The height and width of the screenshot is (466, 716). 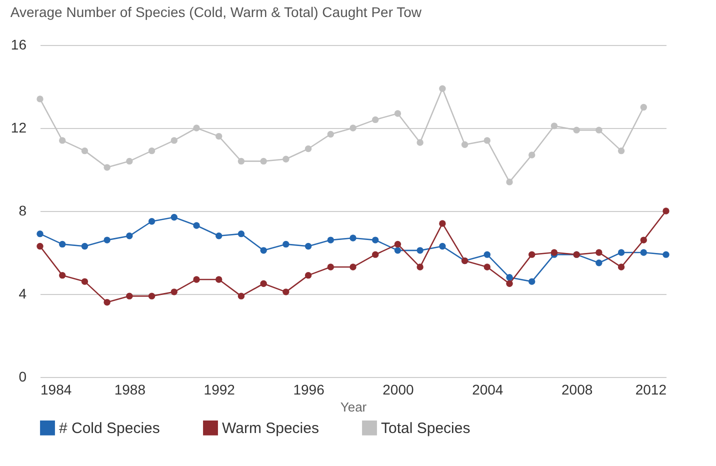 I want to click on x-tick-label: 2008, so click(x=577, y=390).